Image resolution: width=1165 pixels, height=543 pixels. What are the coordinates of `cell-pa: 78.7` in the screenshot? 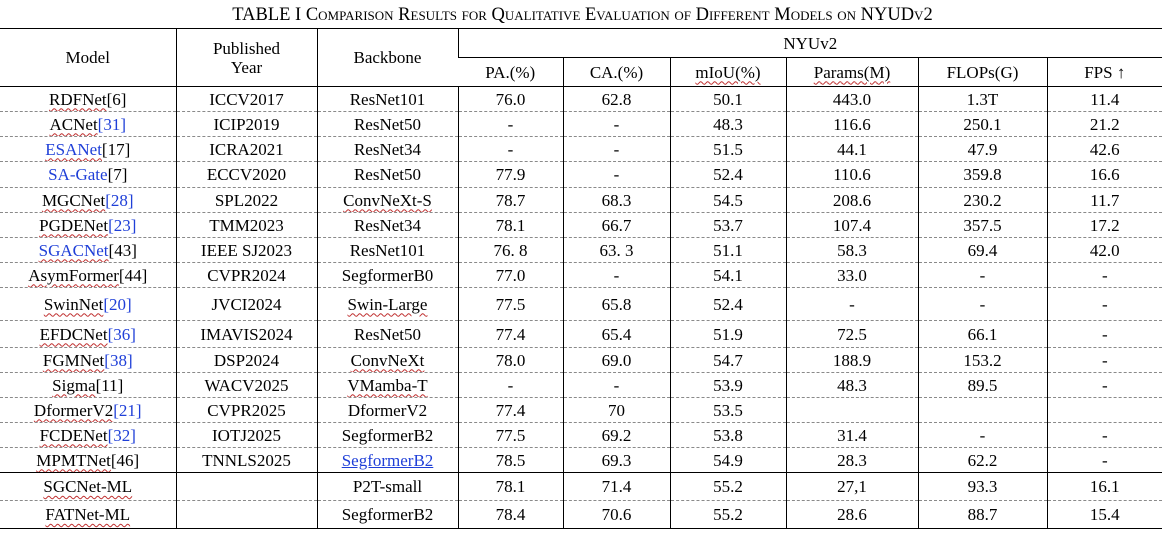 It's located at (510, 200).